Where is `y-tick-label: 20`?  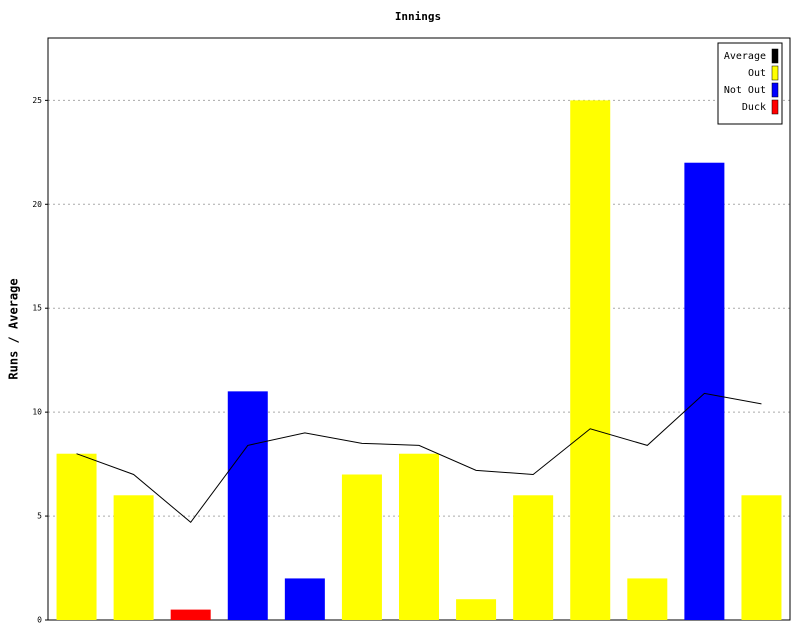
y-tick-label: 20 is located at coordinates (37, 204).